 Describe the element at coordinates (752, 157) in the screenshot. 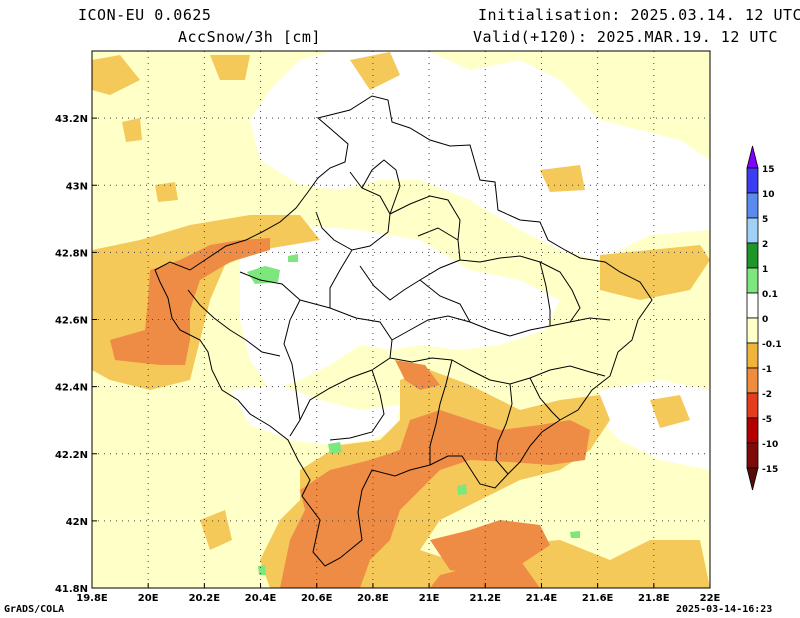

I see `colorbar-top-arrow` at that location.